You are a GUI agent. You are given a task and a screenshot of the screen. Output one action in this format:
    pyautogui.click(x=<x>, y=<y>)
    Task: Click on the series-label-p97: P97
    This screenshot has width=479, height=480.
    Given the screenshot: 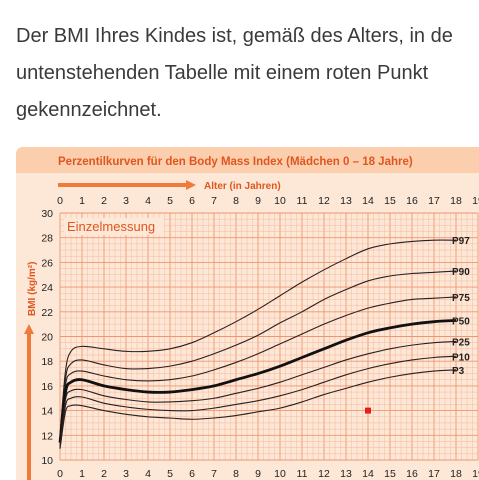 What is the action you would take?
    pyautogui.click(x=461, y=241)
    